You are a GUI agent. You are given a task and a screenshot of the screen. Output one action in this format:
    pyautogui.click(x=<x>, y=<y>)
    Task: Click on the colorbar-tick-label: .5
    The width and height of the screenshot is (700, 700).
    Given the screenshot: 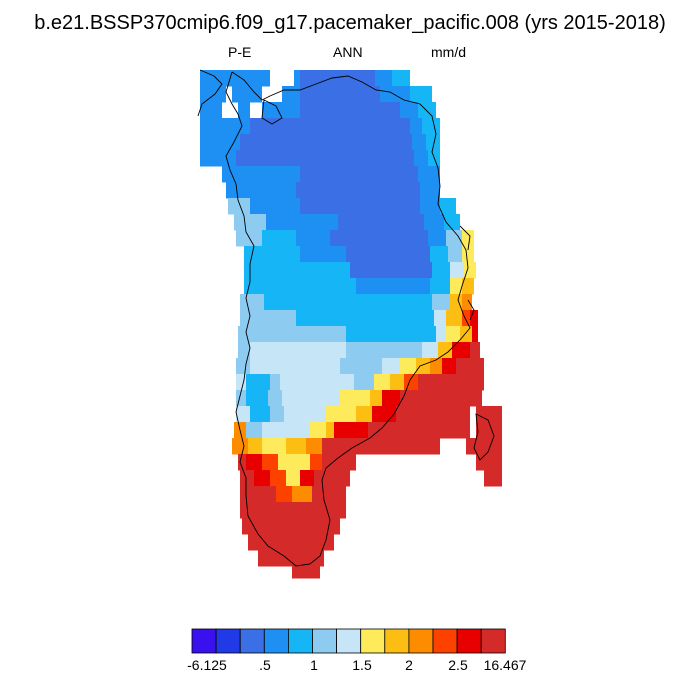 What is the action you would take?
    pyautogui.click(x=265, y=665)
    